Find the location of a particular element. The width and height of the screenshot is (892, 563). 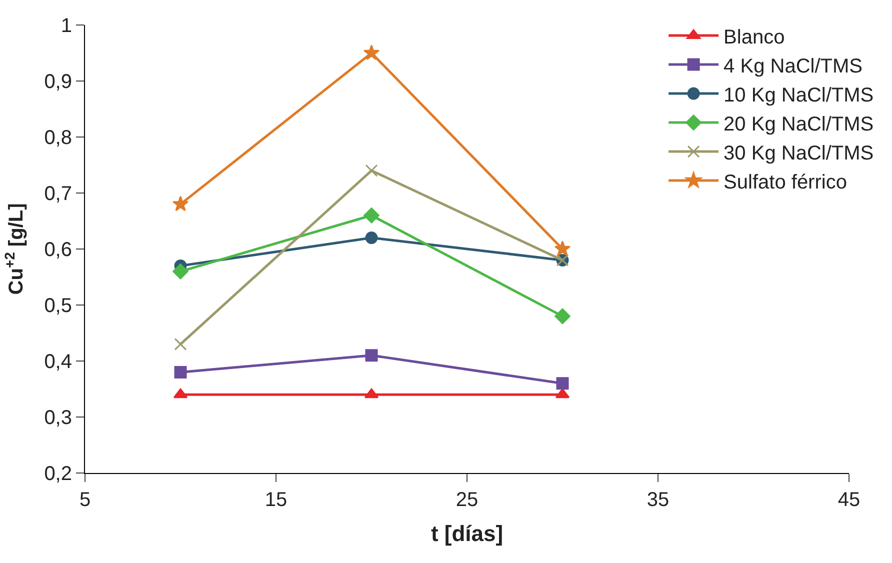

legend-label: 20 Kg NaCl/TMS is located at coordinates (799, 124).